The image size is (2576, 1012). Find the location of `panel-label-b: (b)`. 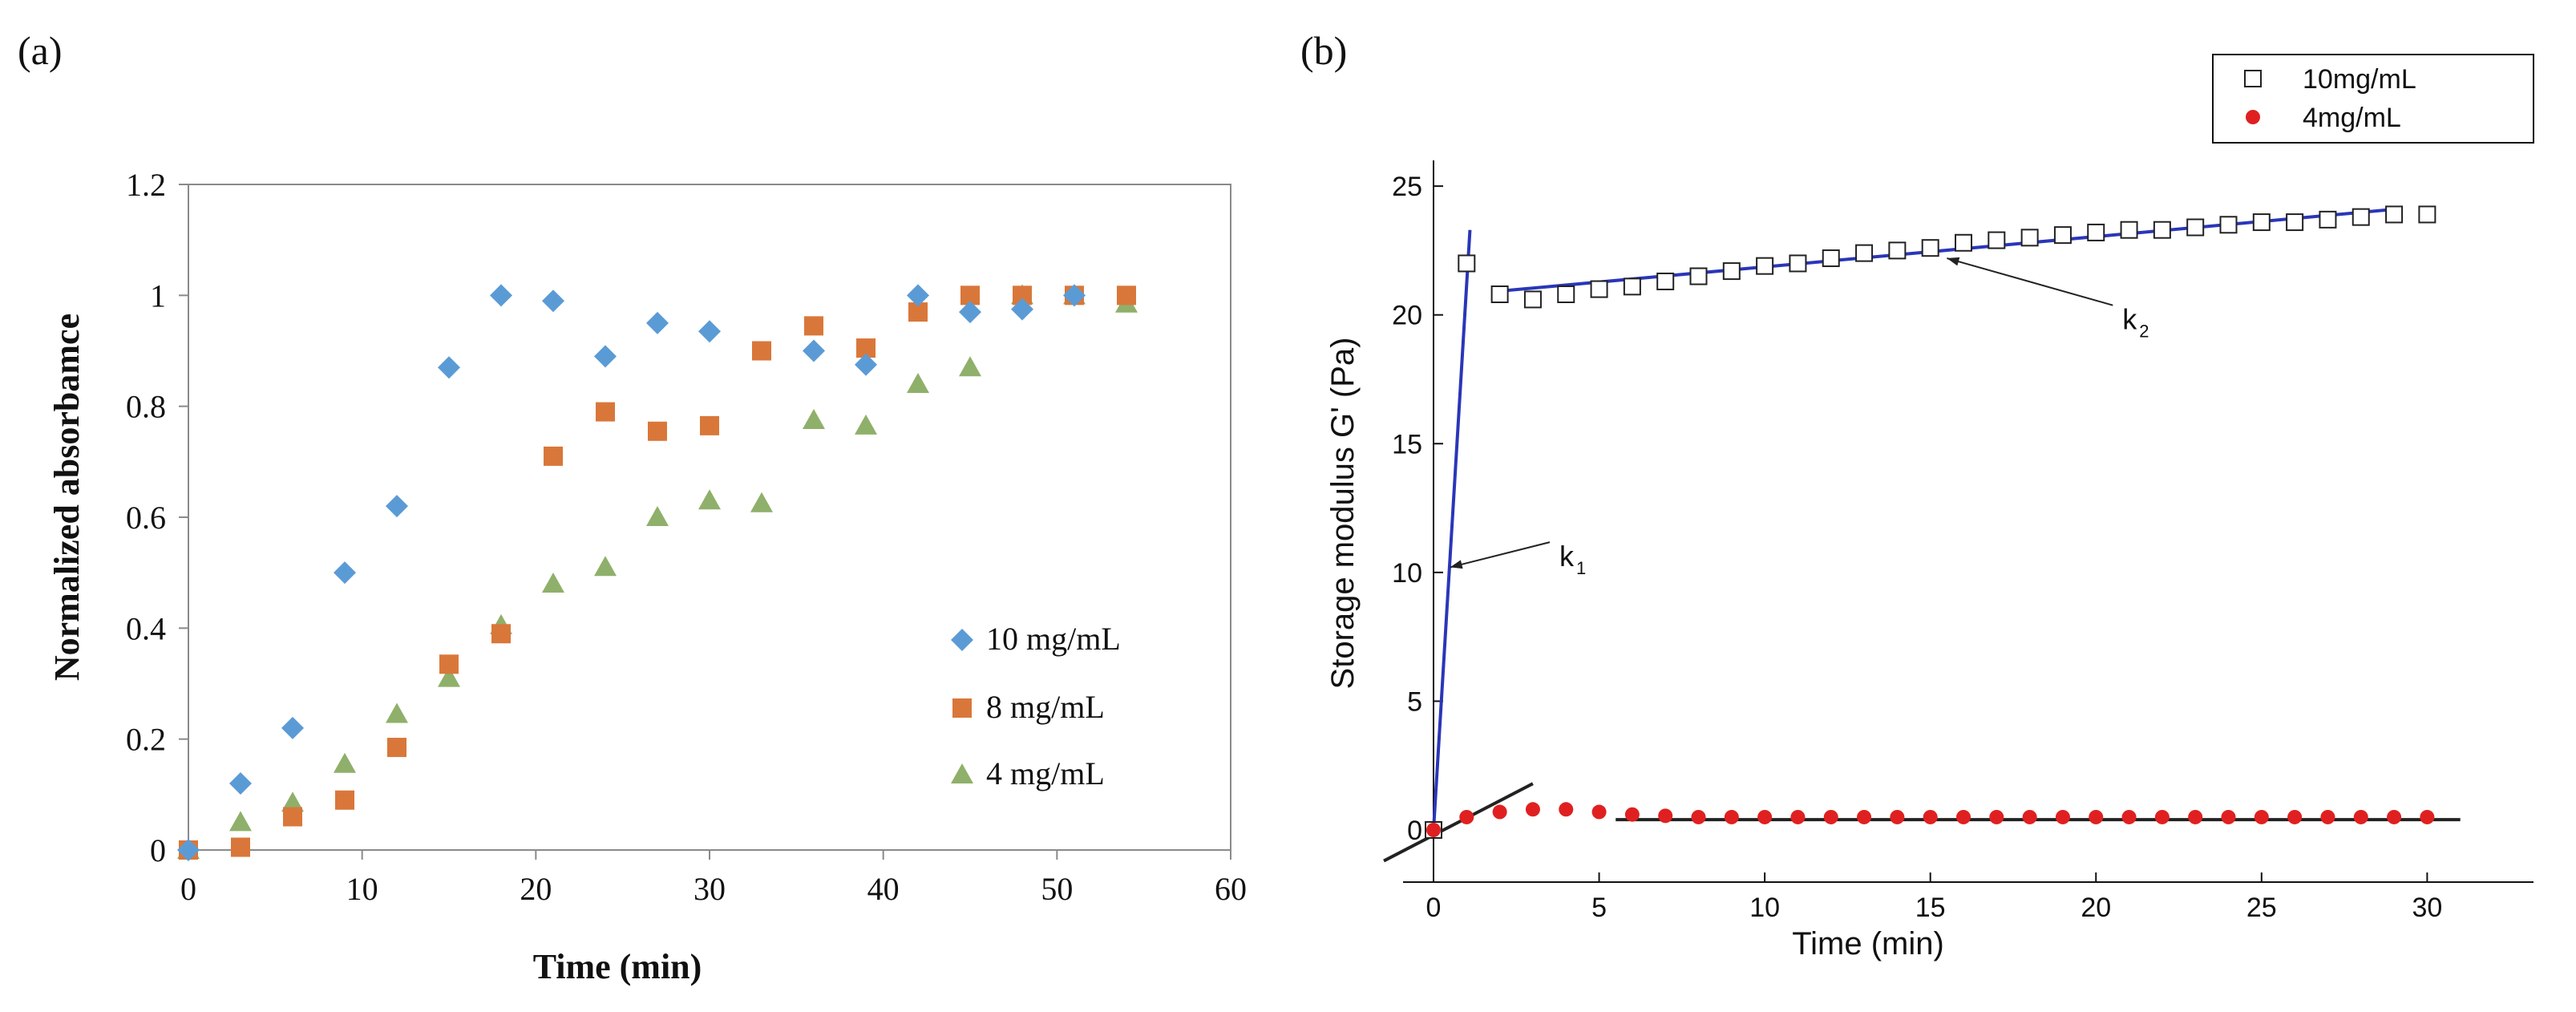

panel-label-b: (b) is located at coordinates (1323, 50).